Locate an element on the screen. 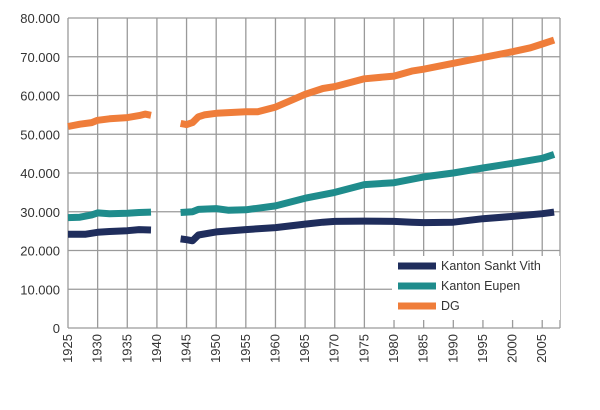 The height and width of the screenshot is (410, 600). x-tick-label: 2005 is located at coordinates (541, 348).